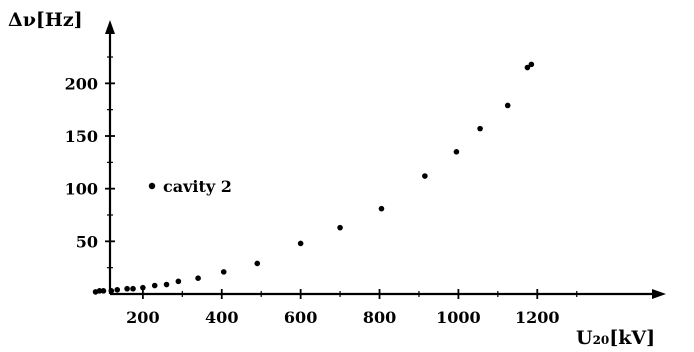  I want to click on x-tick-label-600: 600, so click(300, 317).